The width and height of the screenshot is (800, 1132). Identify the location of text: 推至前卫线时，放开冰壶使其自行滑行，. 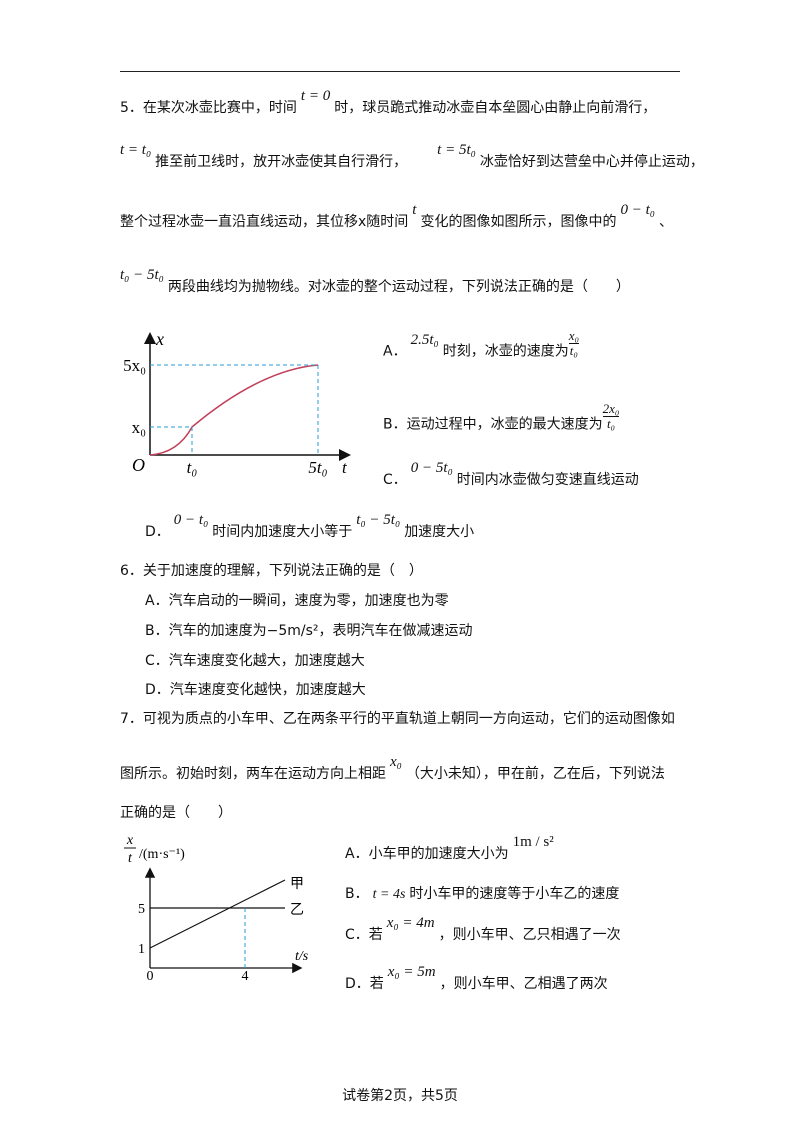
(281, 162).